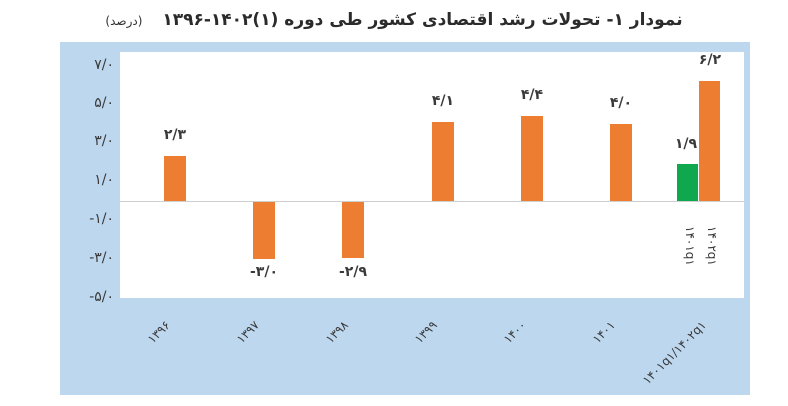  Describe the element at coordinates (101, 219) in the screenshot. I see `y-tick-label: -۱/۰` at that location.